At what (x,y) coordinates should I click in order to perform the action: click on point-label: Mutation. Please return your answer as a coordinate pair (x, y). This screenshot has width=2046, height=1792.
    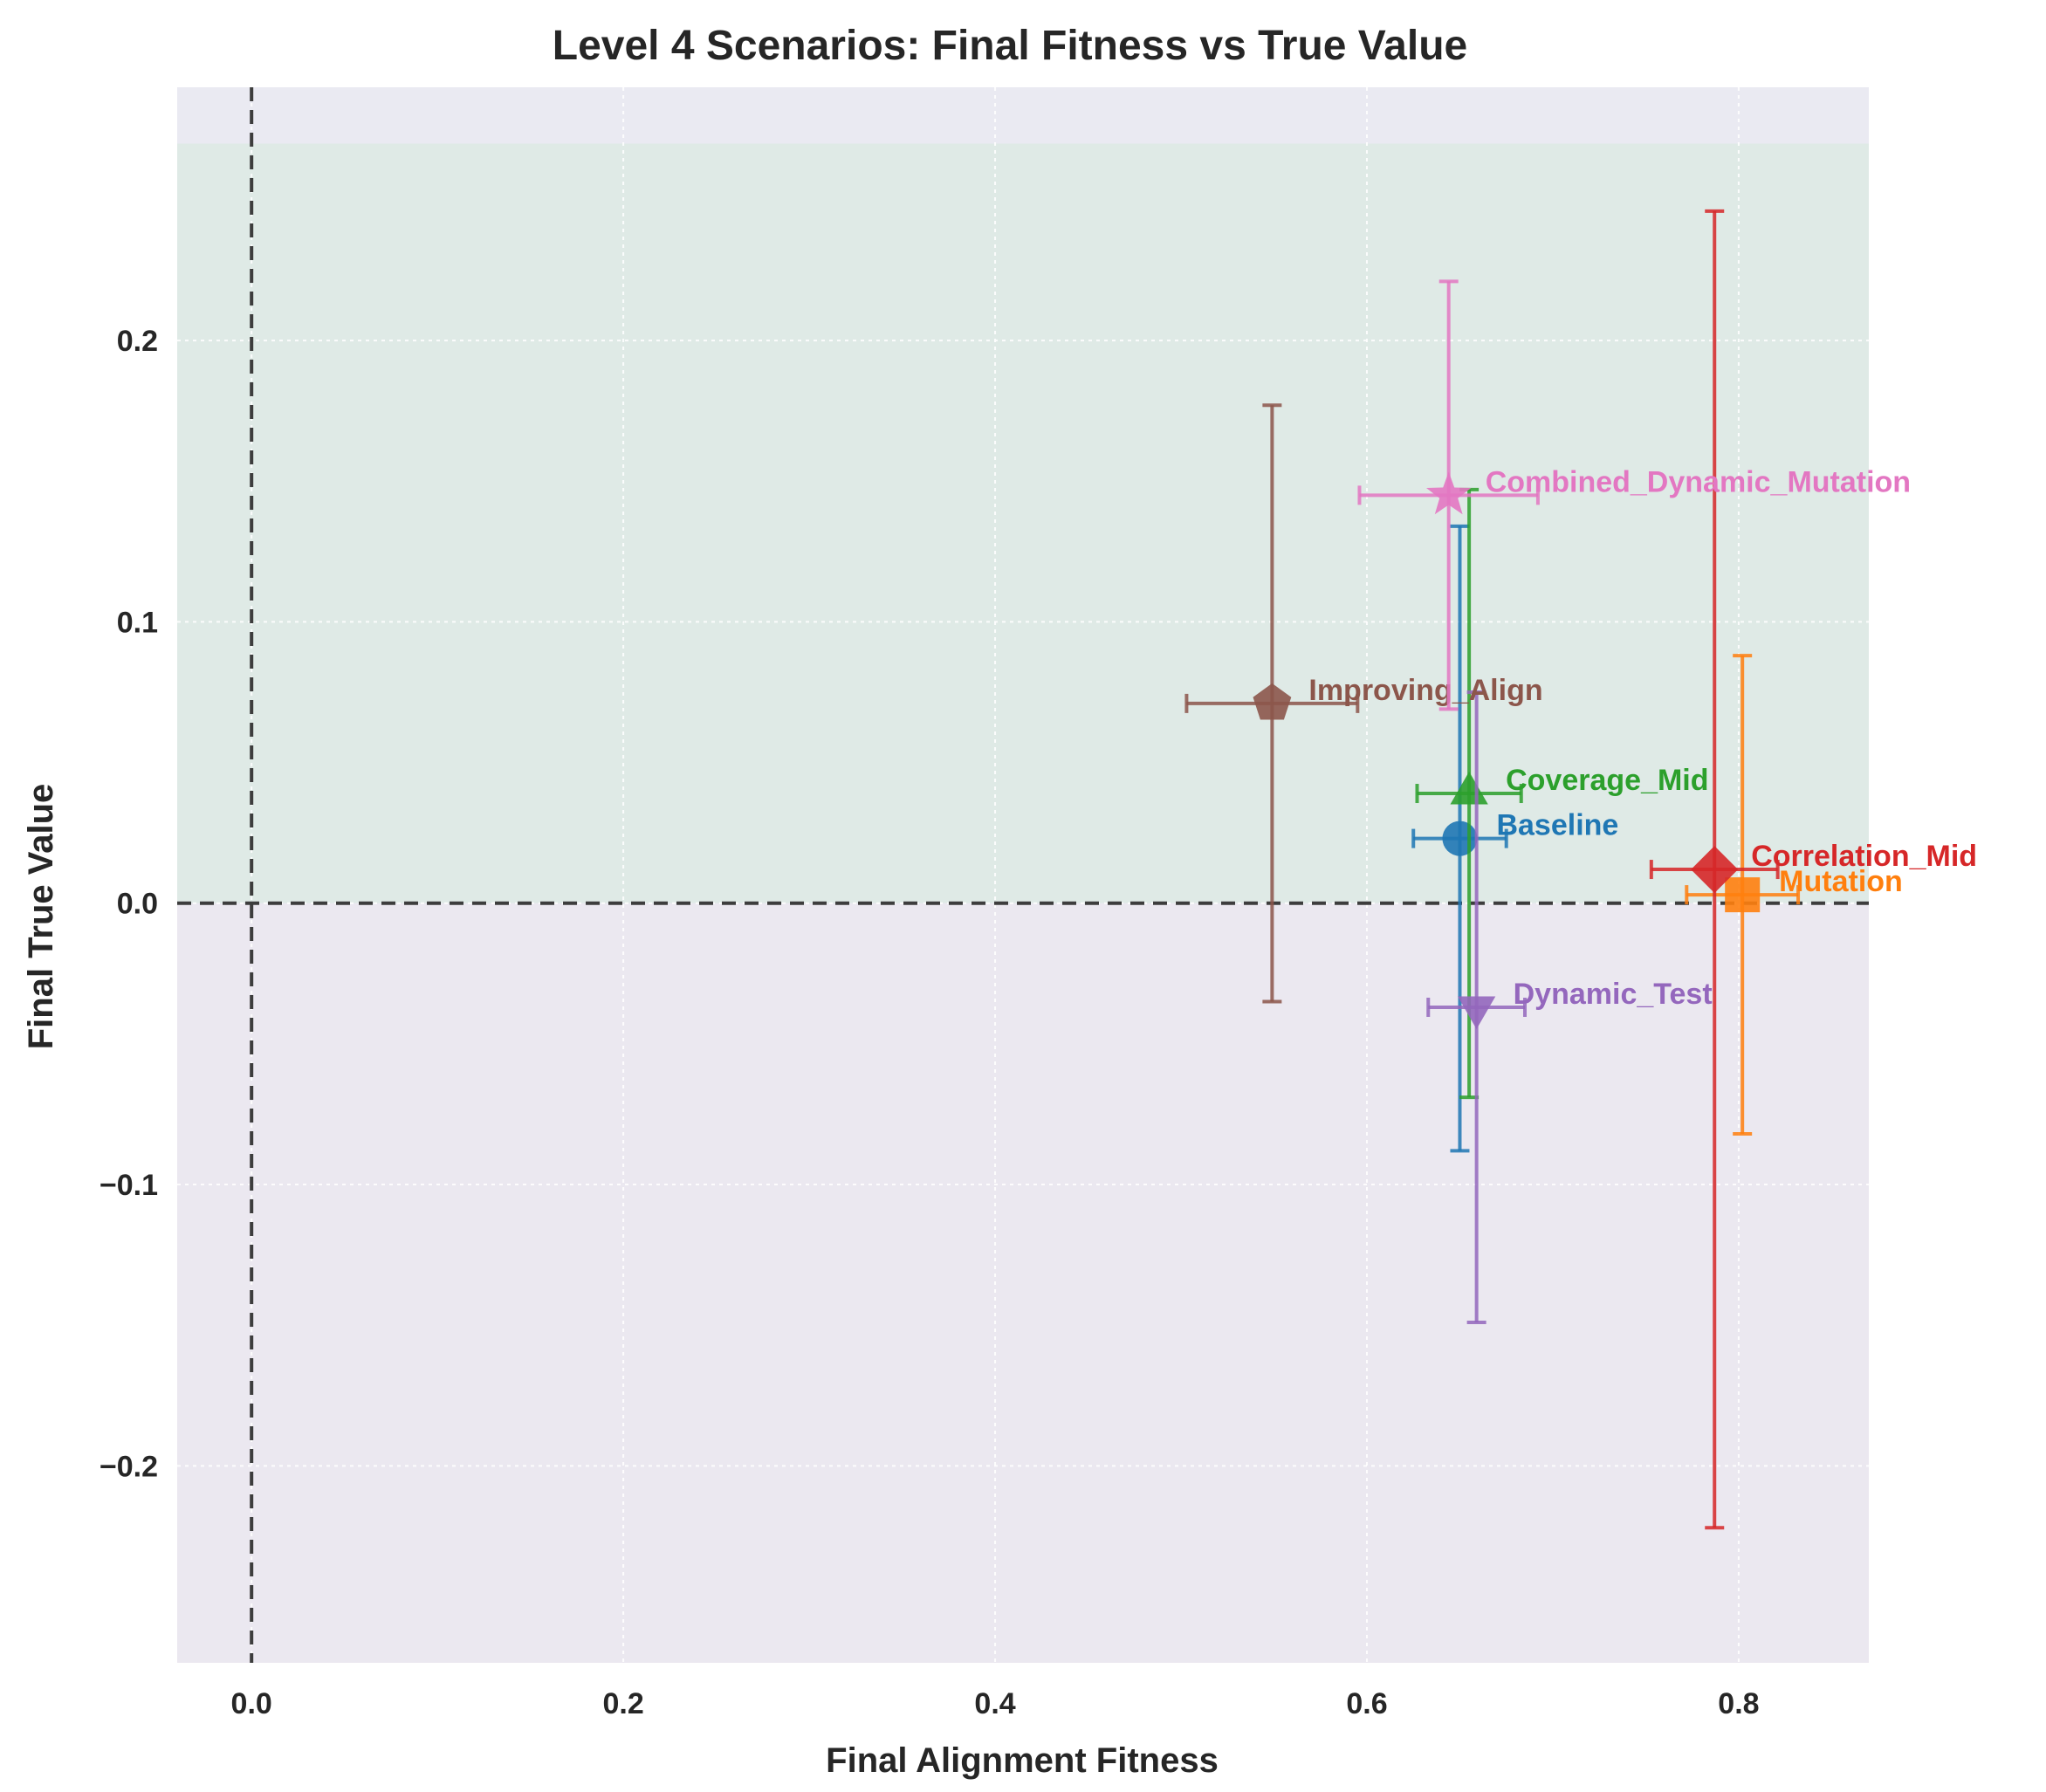
    Looking at the image, I should click on (1841, 881).